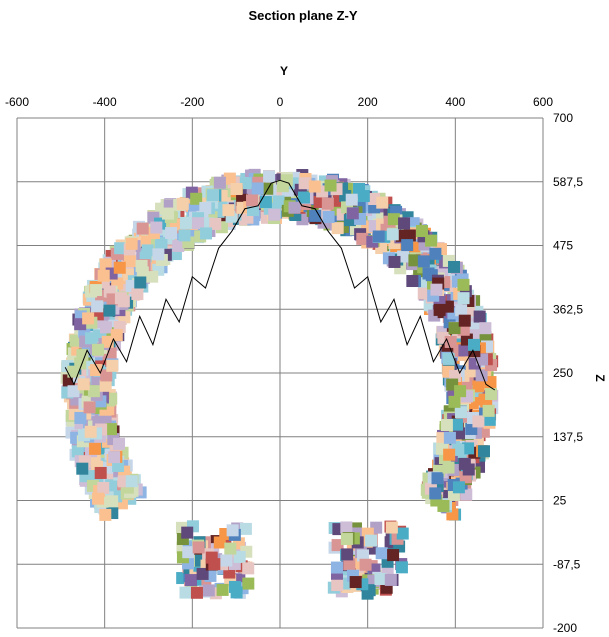 This screenshot has width=609, height=637. Describe the element at coordinates (567, 564) in the screenshot. I see `y-tick-label: -87,5` at that location.